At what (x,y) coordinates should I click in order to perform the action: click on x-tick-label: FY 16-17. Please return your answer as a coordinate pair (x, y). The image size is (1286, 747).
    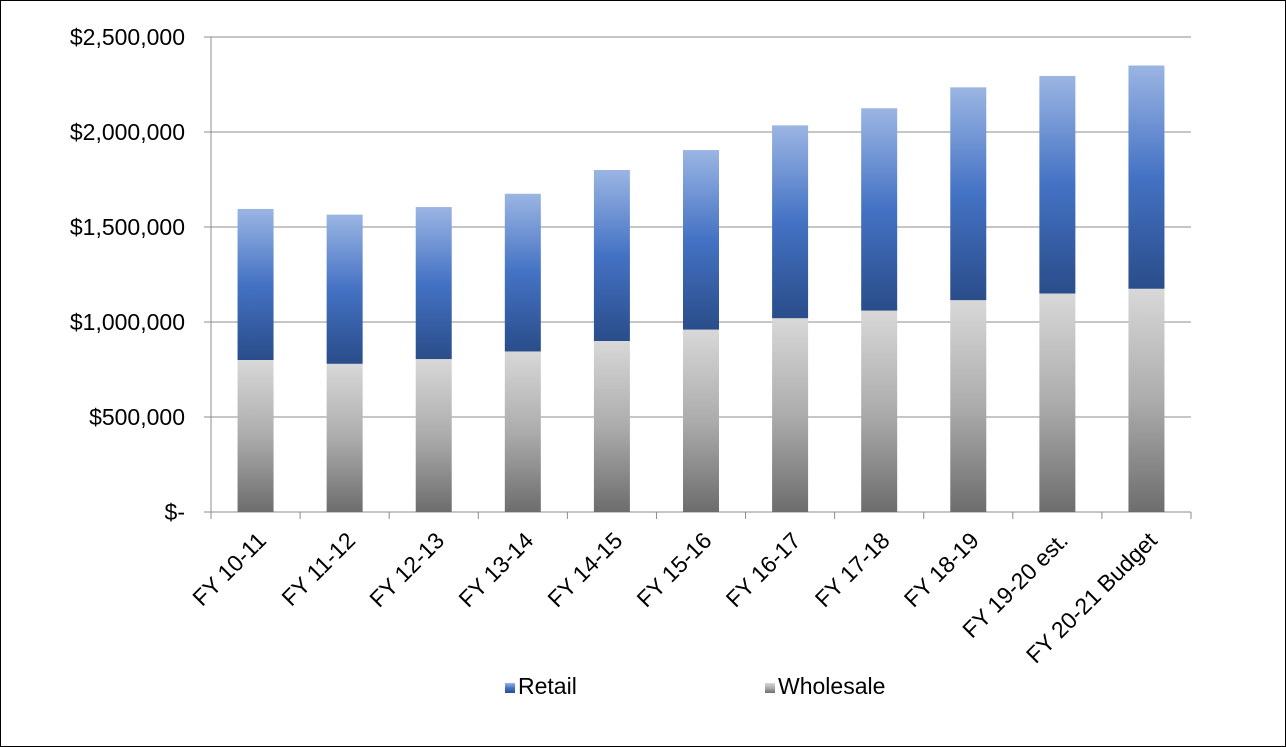
    Looking at the image, I should click on (763, 569).